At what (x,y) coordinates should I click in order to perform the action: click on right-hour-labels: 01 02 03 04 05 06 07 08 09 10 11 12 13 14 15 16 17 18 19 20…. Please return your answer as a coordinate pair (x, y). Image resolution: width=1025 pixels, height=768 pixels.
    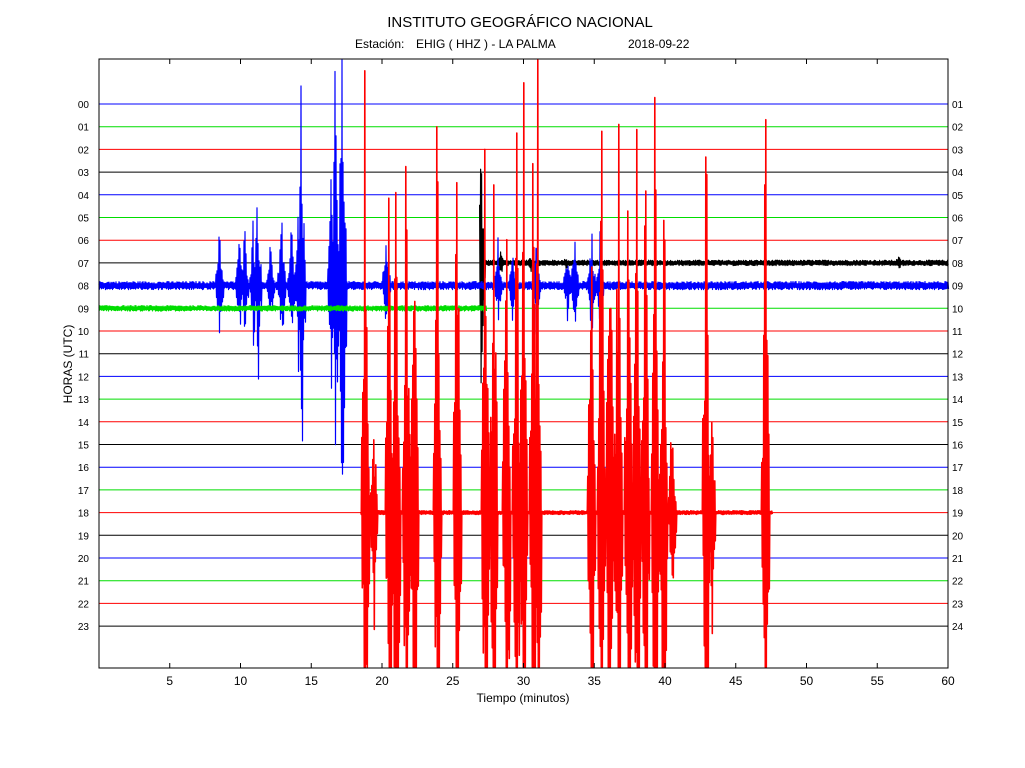
    Looking at the image, I should click on (958, 366).